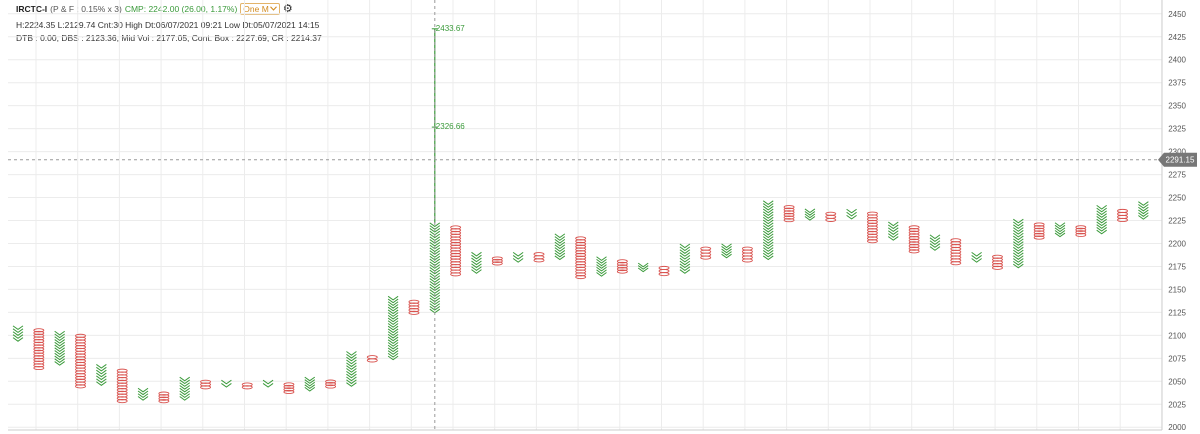 The height and width of the screenshot is (434, 1200). Describe the element at coordinates (1177, 266) in the screenshot. I see `y-tick-label: 2175` at that location.